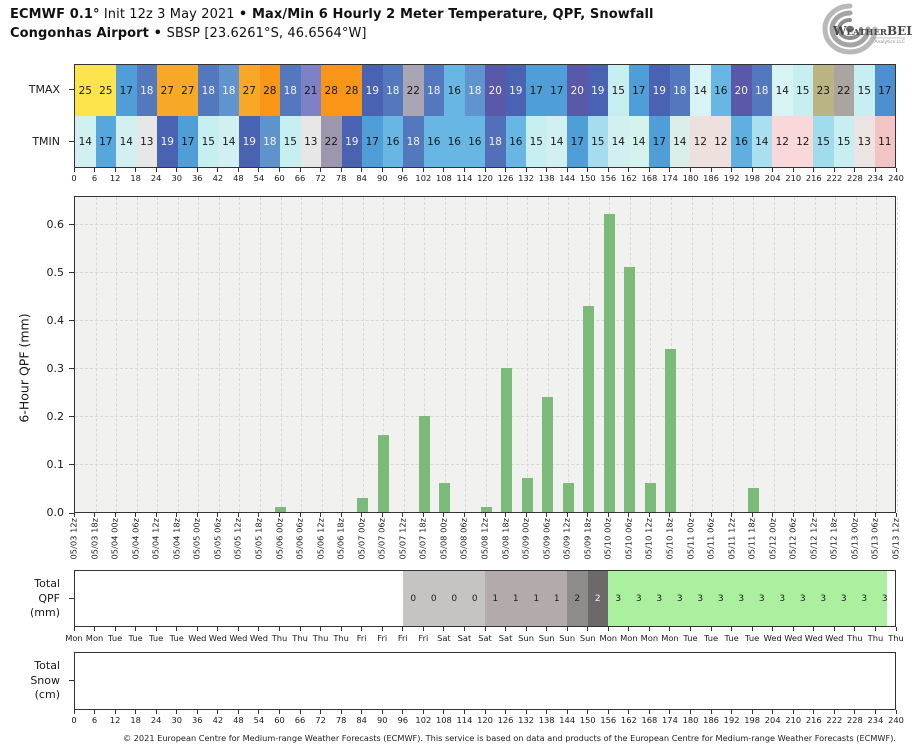 This screenshot has width=914, height=750. I want to click on bottom-hour-label: 192, so click(731, 720).